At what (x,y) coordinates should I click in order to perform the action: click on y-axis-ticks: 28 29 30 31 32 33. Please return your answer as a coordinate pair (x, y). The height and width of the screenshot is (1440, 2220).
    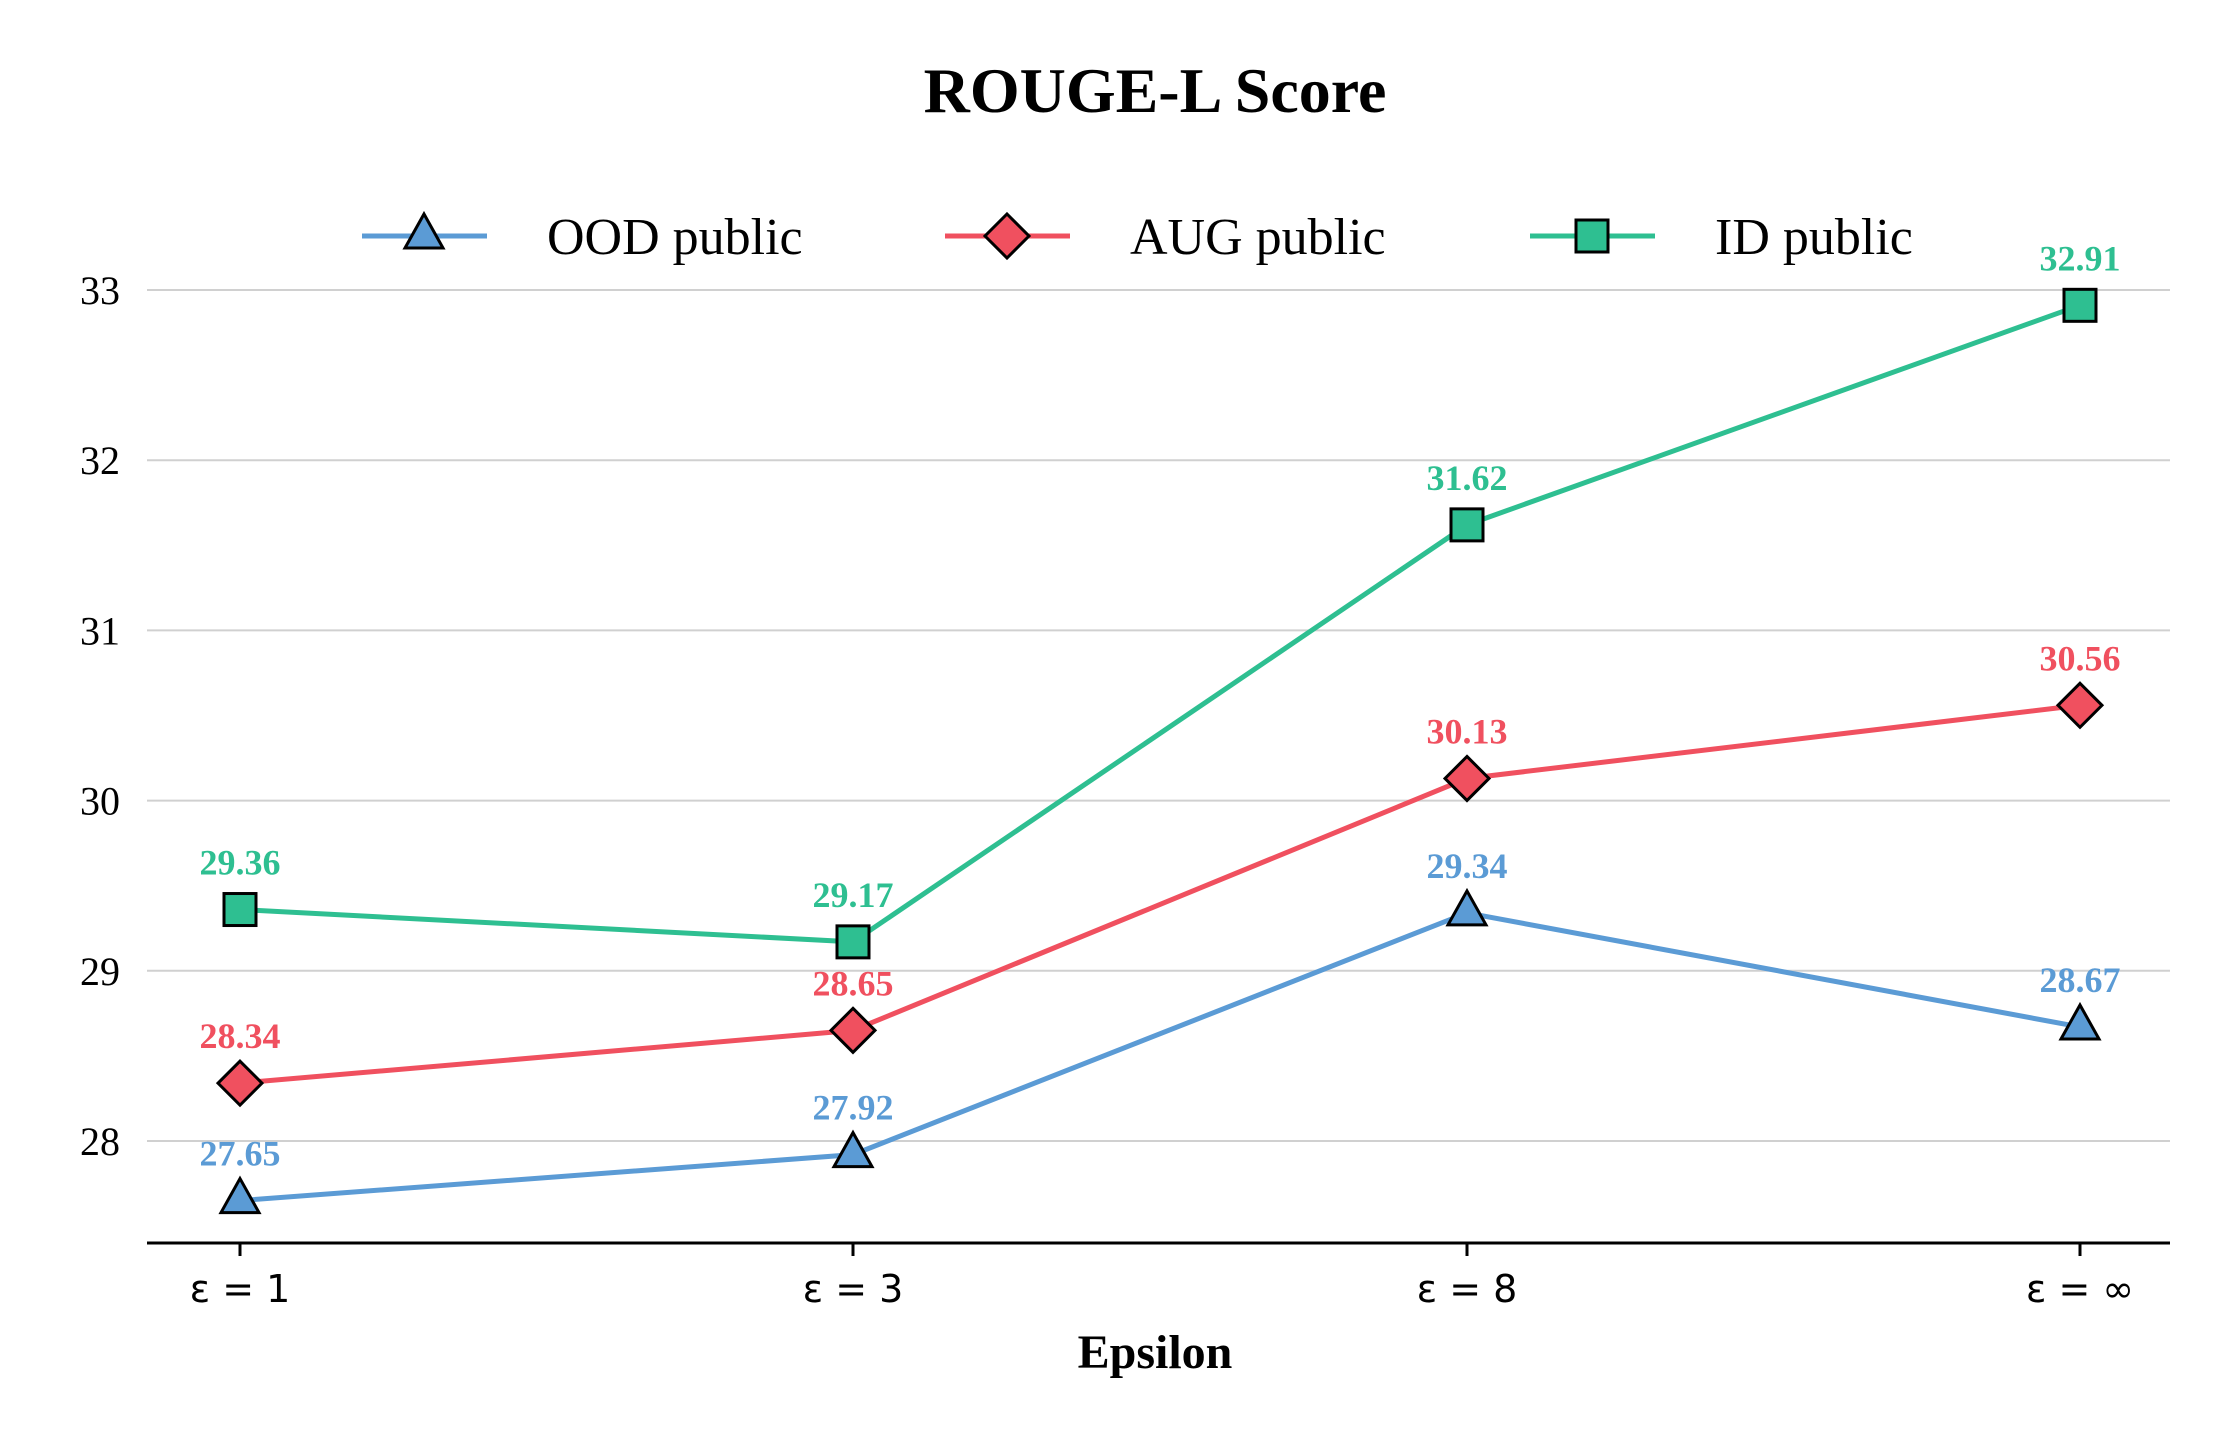
    Looking at the image, I should click on (100, 716).